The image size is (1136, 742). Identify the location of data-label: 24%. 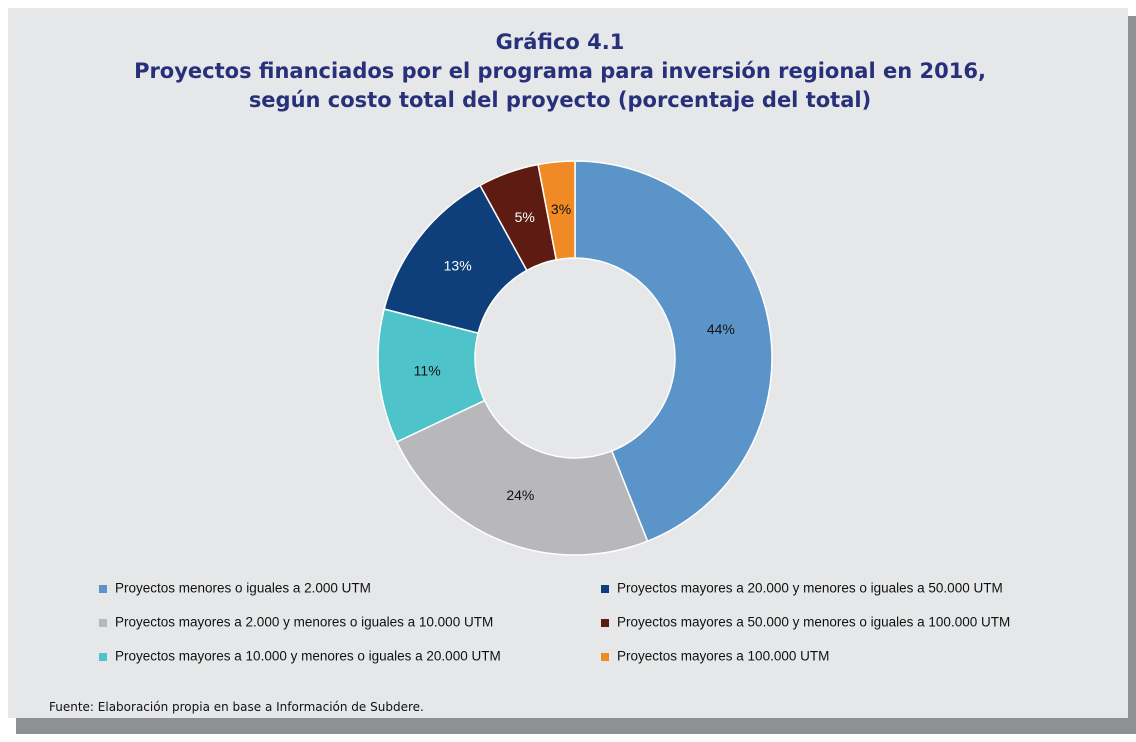
(520, 495).